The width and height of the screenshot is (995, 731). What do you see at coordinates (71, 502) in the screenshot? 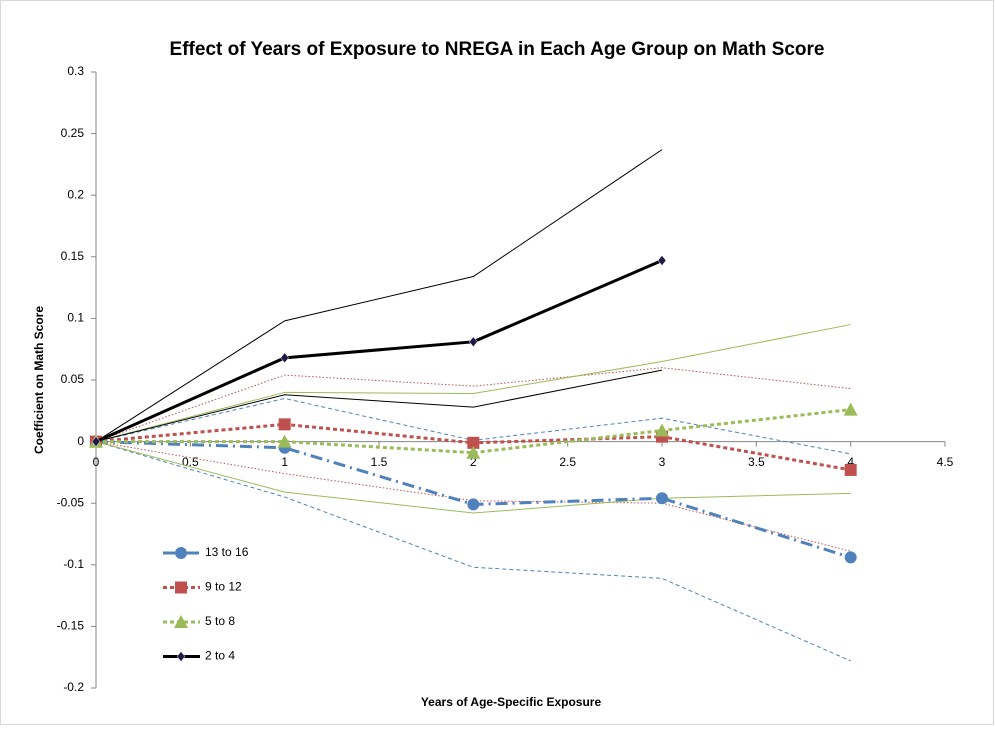
I see `y-tick-label: -0.05` at bounding box center [71, 502].